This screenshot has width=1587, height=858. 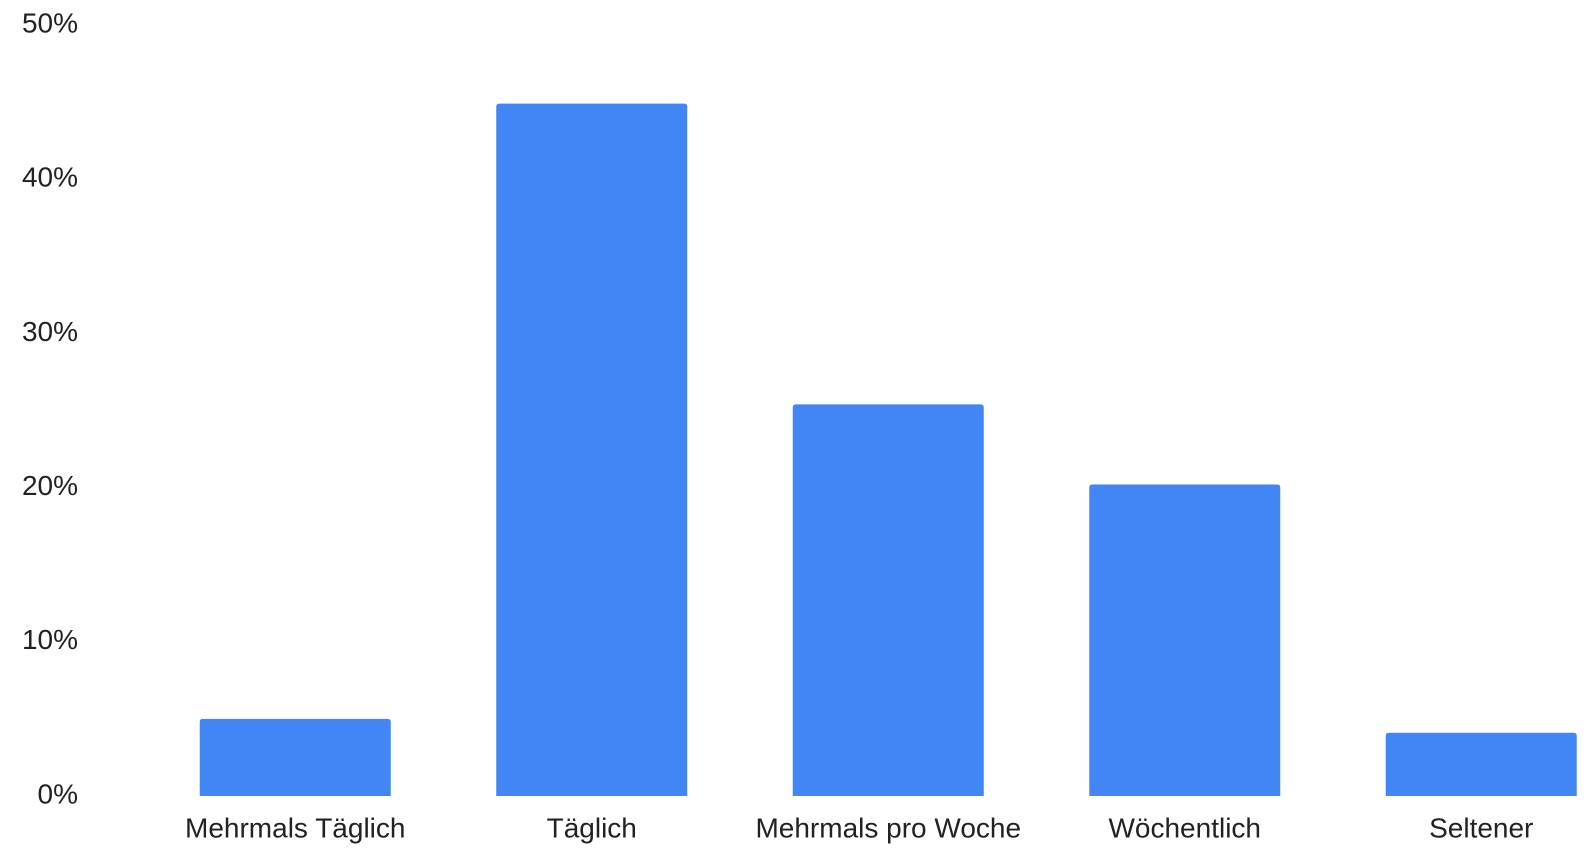 I want to click on y-tick-label: 20%, so click(x=50, y=485).